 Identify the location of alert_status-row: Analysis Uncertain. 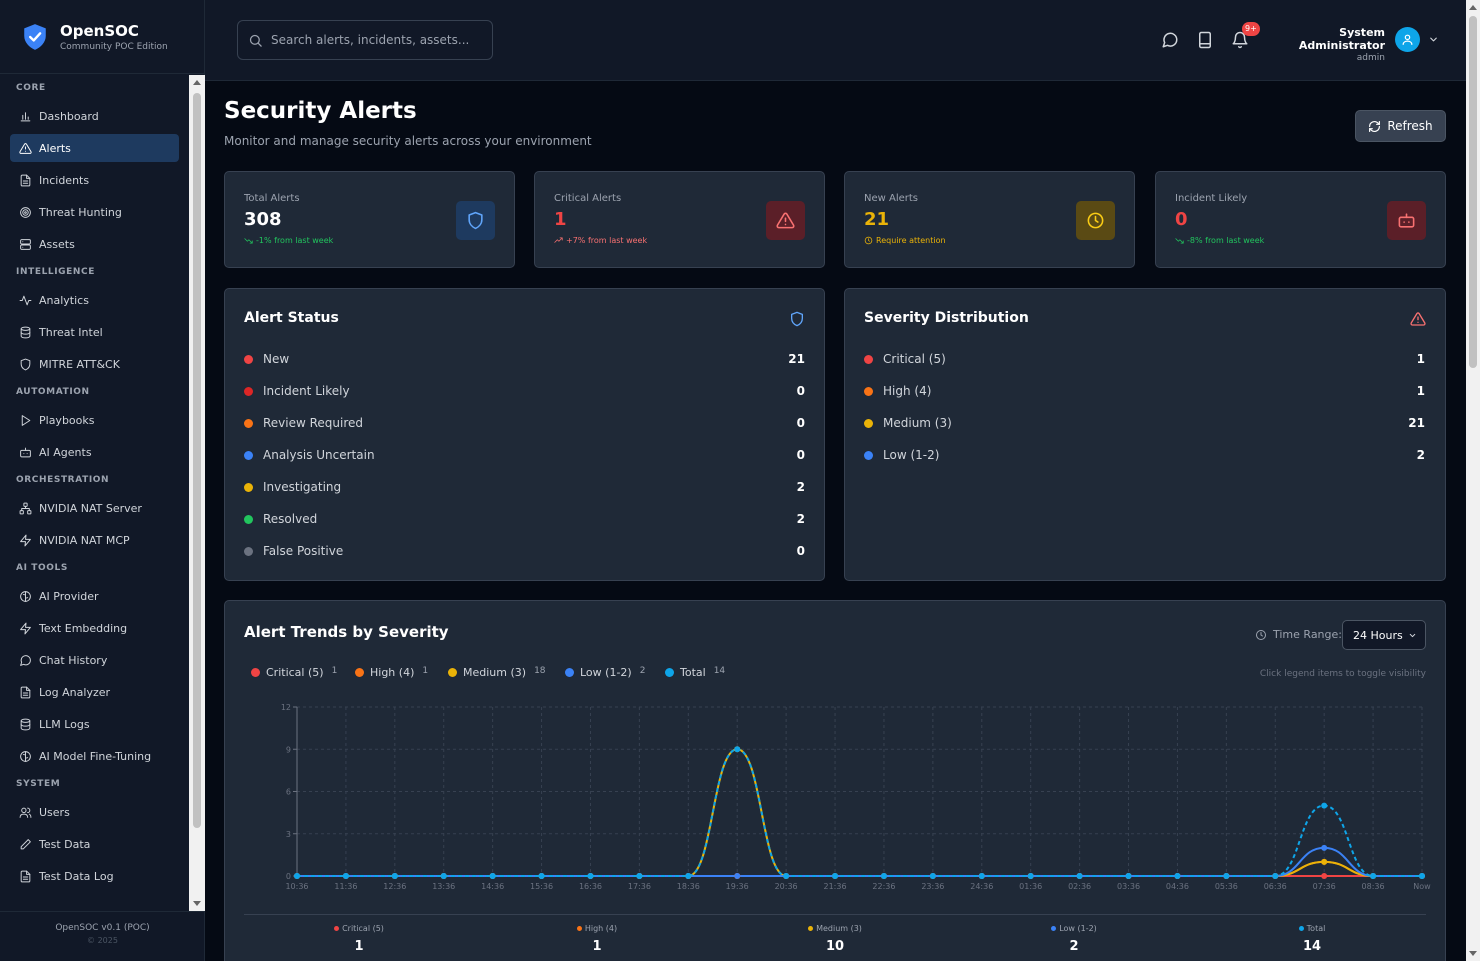
(309, 455).